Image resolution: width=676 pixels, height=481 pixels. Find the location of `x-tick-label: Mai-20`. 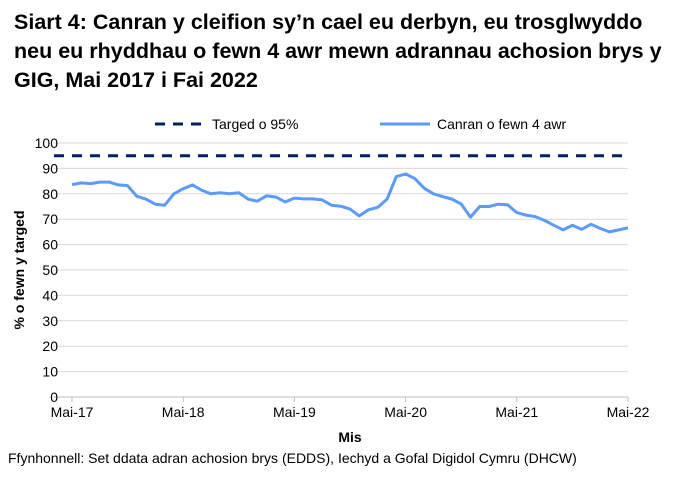

x-tick-label: Mai-20 is located at coordinates (405, 412).